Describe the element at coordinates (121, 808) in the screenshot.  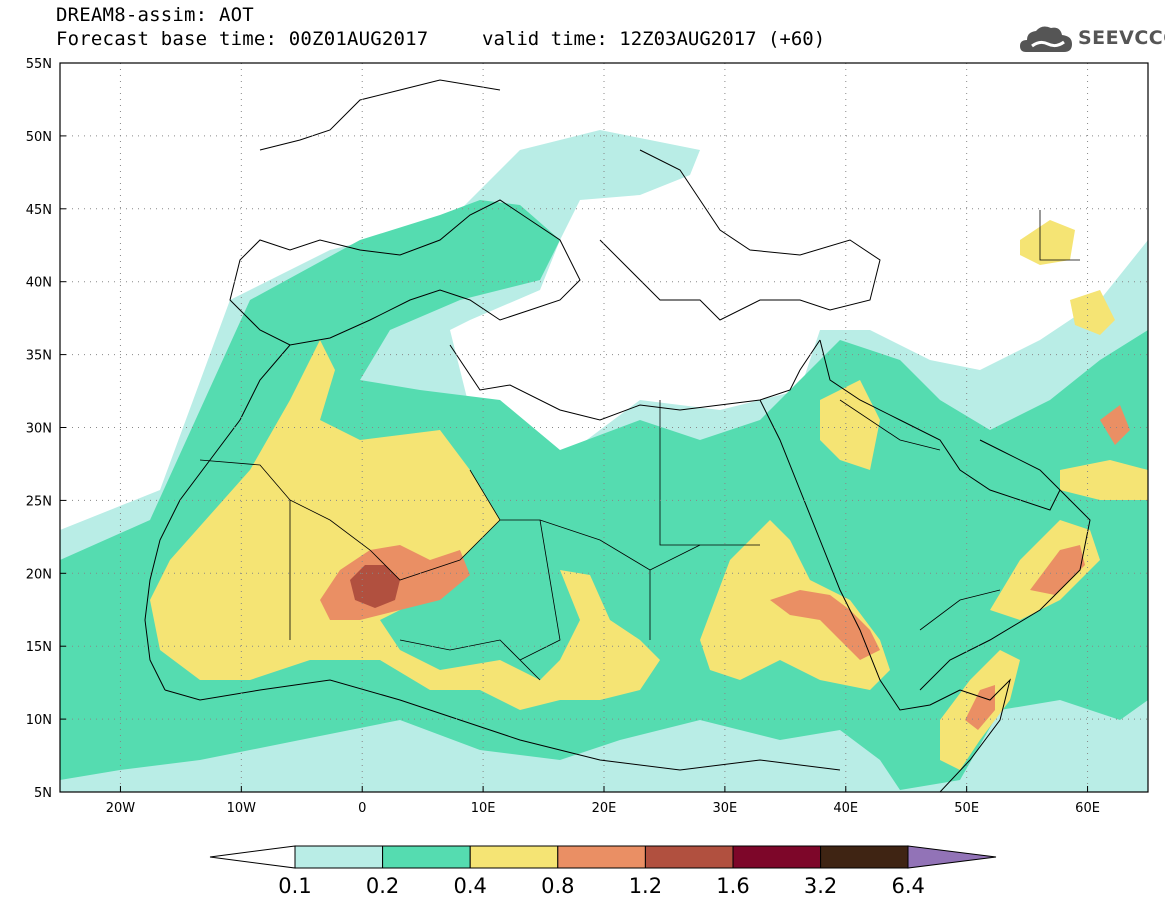
I see `lon-tick-label: 20W` at that location.